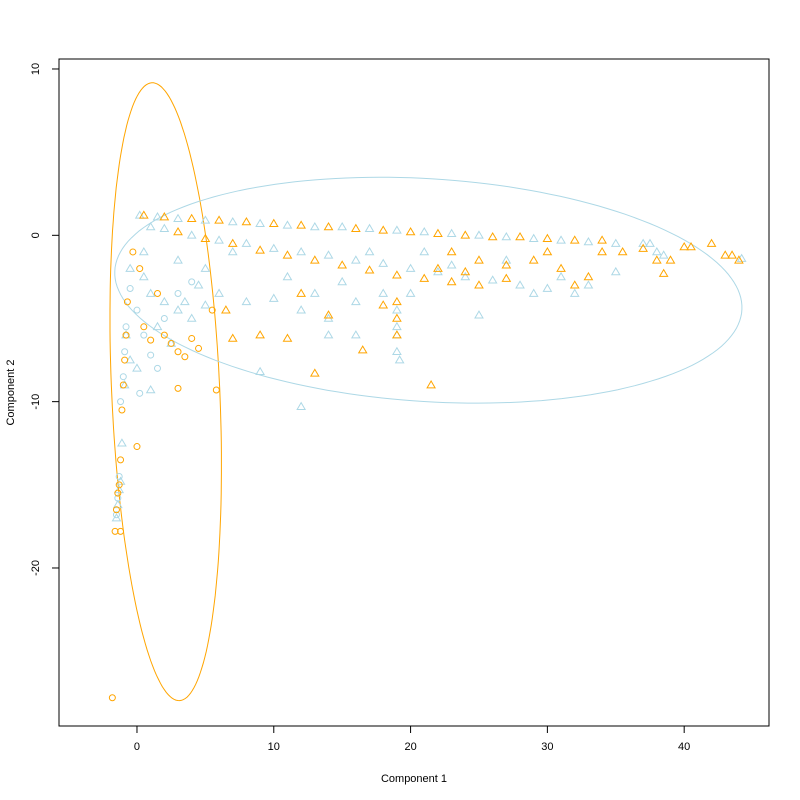 The image size is (800, 800). I want to click on y-tick-label: 10, so click(36, 69).